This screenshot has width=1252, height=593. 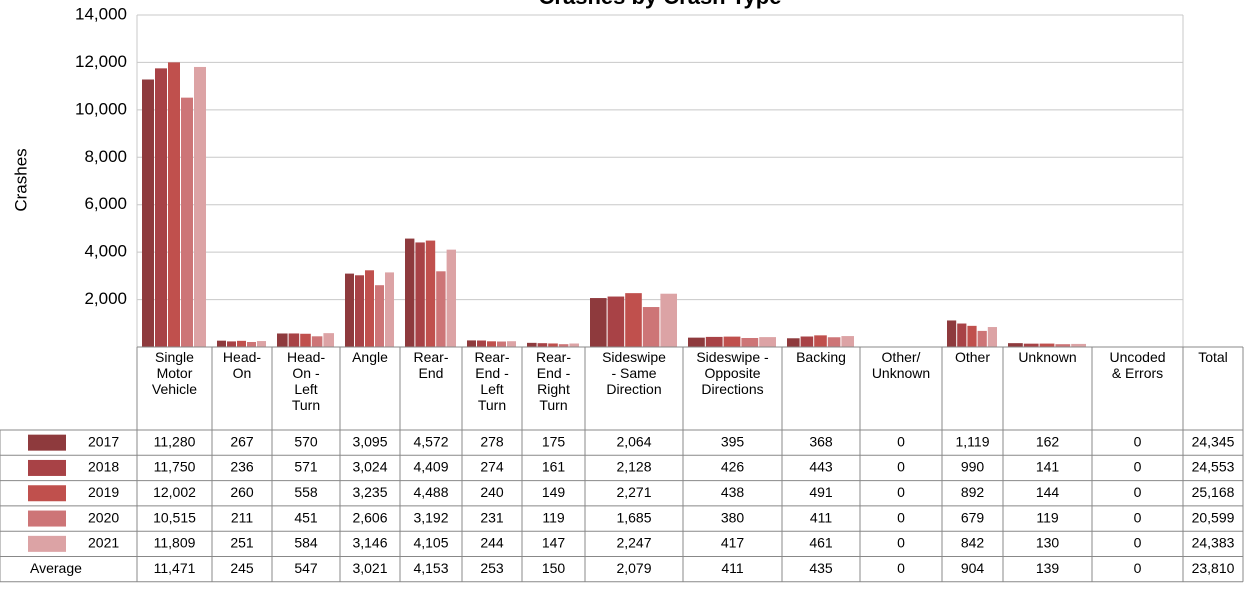 I want to click on table-cell: 24,383, so click(x=1213, y=543).